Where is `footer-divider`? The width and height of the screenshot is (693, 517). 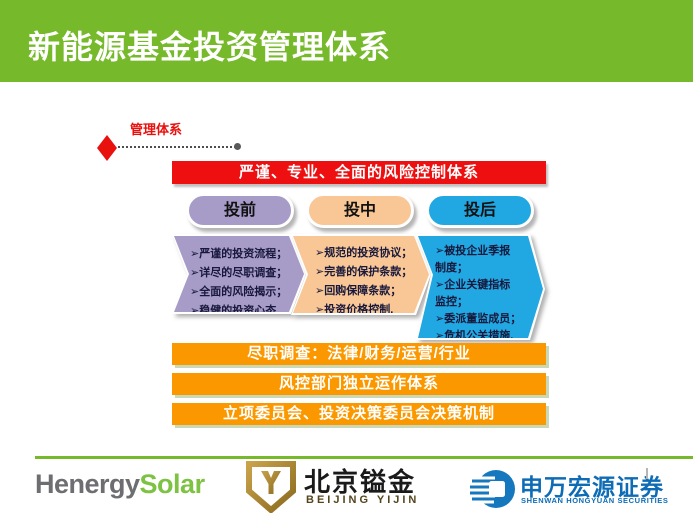
footer-divider is located at coordinates (364, 457).